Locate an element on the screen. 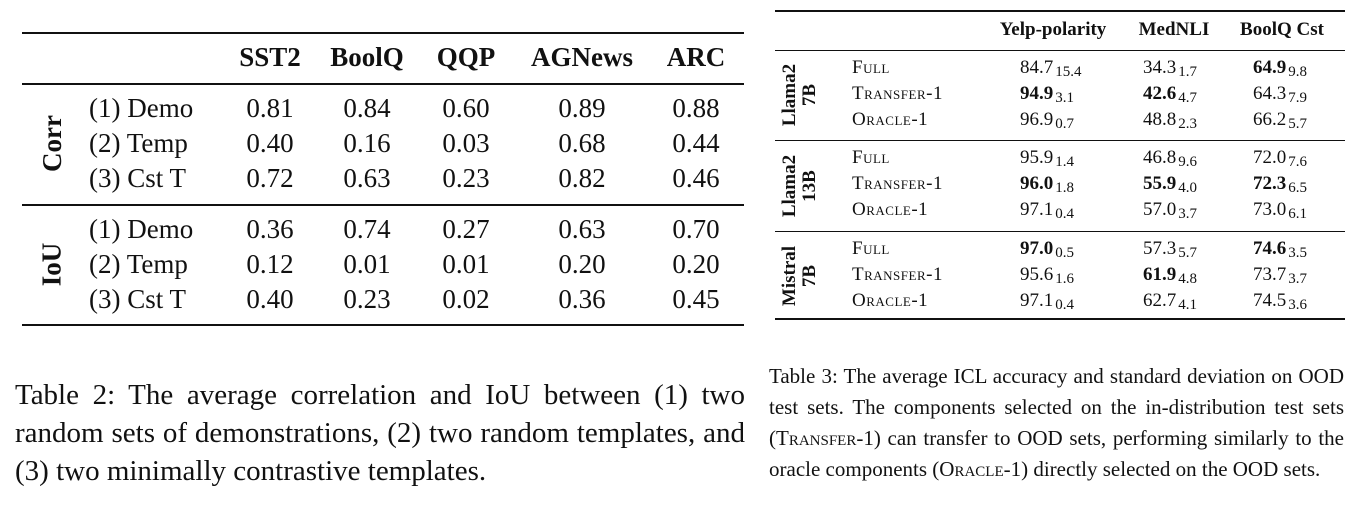 This screenshot has width=1363, height=520. cell-std: 3.1 is located at coordinates (1064, 98).